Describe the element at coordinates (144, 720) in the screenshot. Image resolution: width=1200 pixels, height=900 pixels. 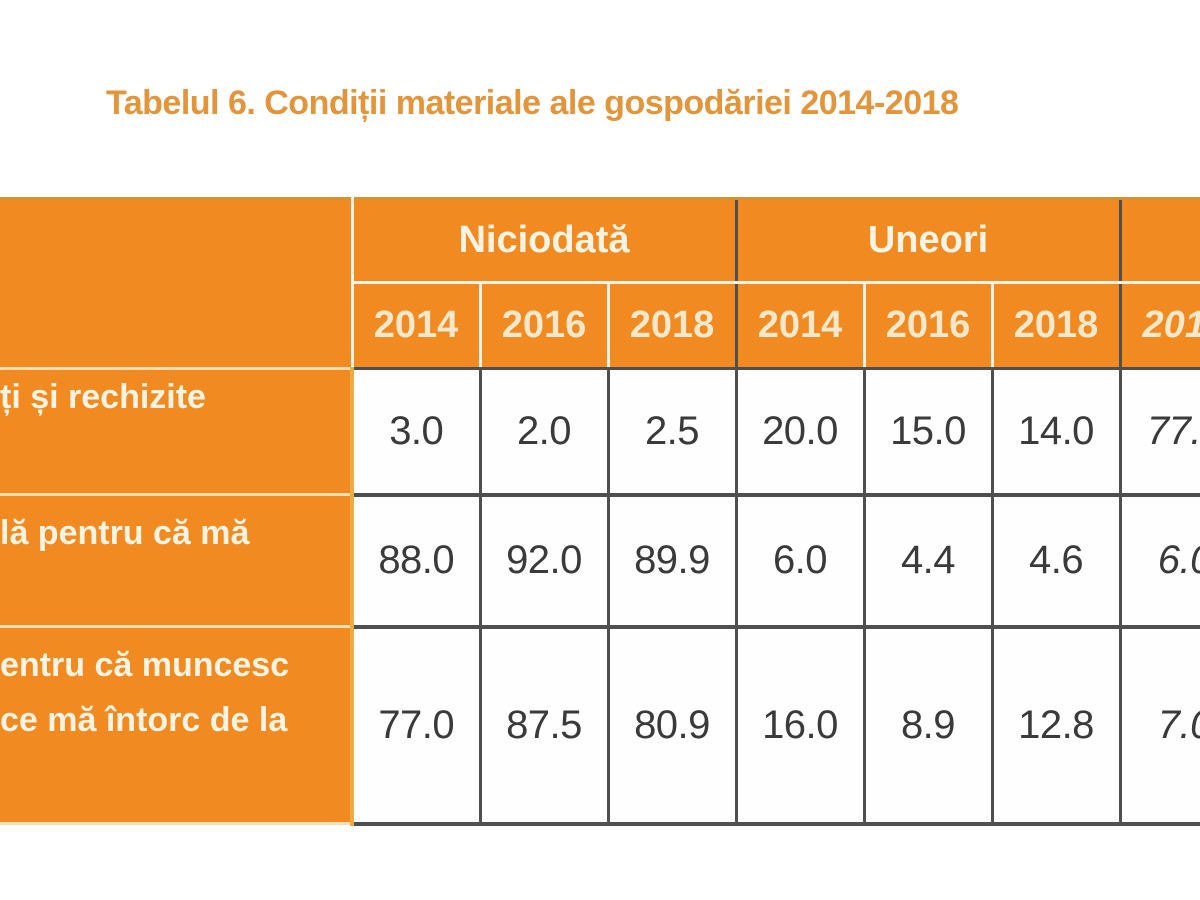
I see `row-label-line: ce mă întorc de la` at that location.